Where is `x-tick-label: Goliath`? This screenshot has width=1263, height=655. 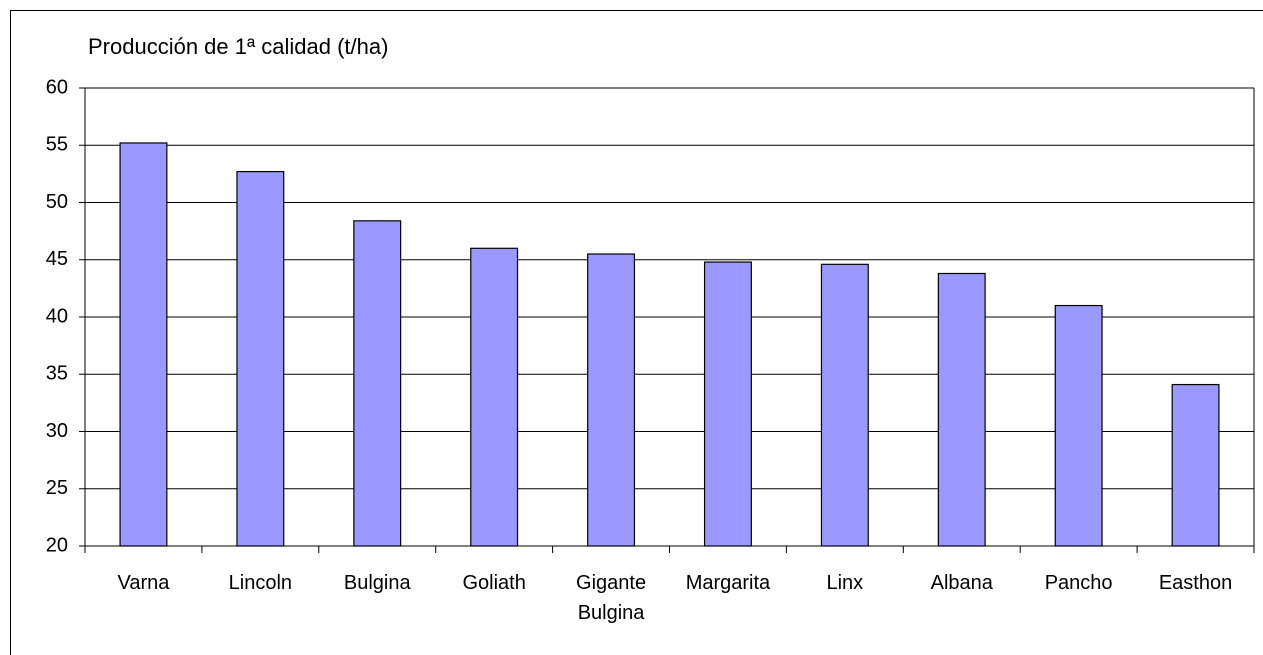 x-tick-label: Goliath is located at coordinates (494, 583).